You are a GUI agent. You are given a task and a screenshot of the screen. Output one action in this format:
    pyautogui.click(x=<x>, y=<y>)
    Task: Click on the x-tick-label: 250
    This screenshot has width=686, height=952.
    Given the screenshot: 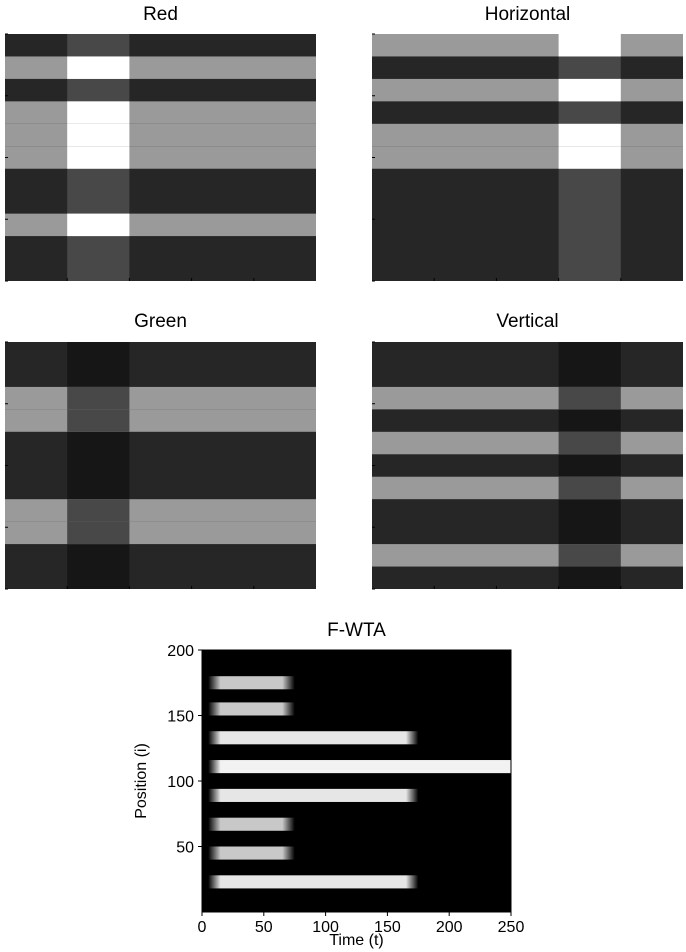 What is the action you would take?
    pyautogui.click(x=511, y=927)
    